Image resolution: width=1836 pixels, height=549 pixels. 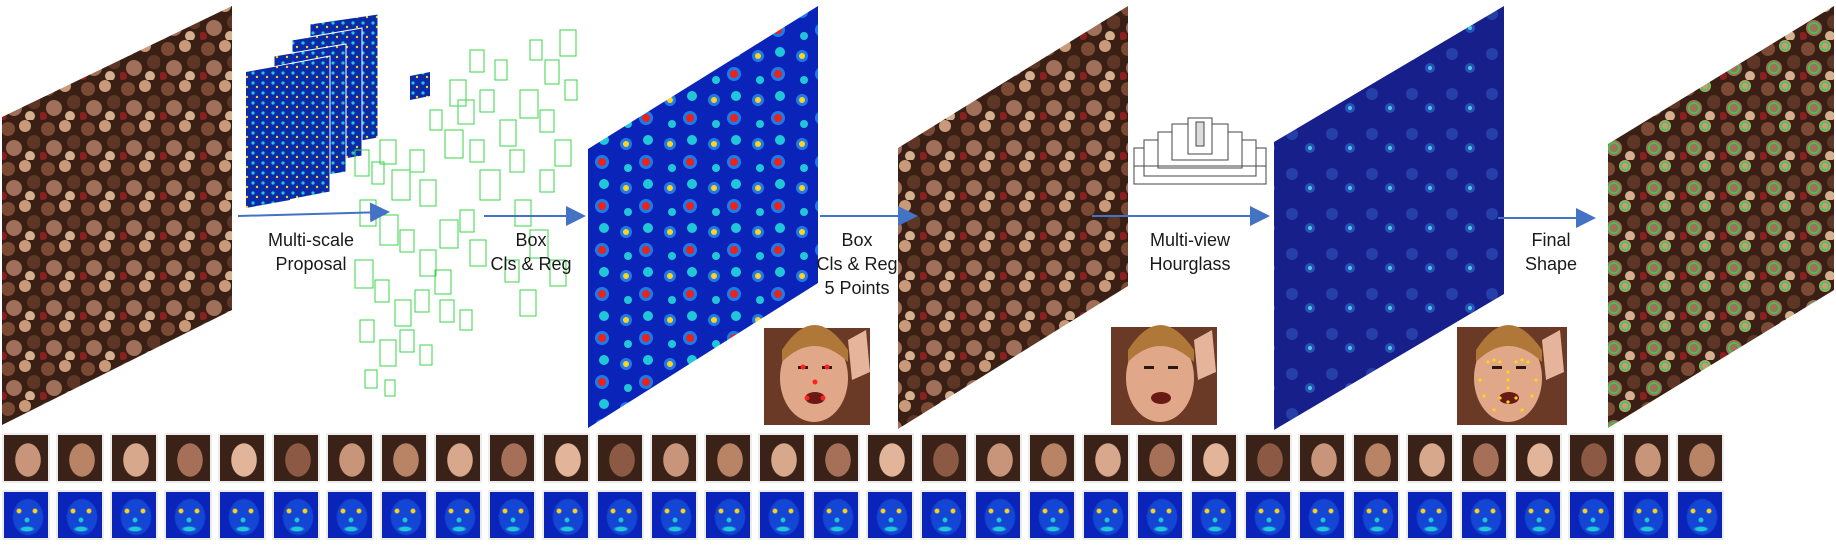 What do you see at coordinates (1200, 151) in the screenshot?
I see `hourglass-network-icon` at bounding box center [1200, 151].